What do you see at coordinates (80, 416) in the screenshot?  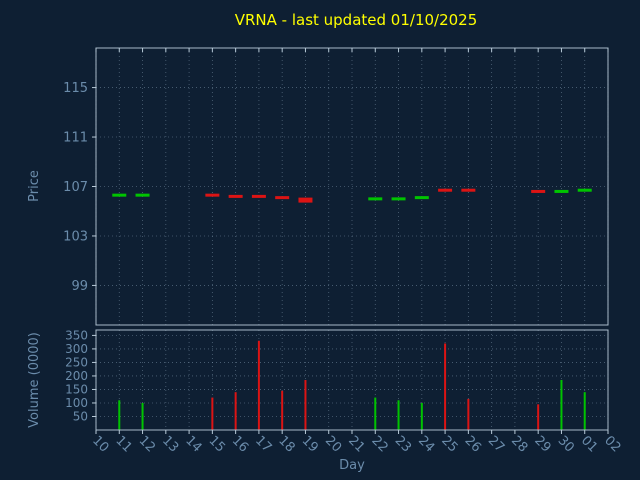 I see `volume-tick-label: 50` at bounding box center [80, 416].